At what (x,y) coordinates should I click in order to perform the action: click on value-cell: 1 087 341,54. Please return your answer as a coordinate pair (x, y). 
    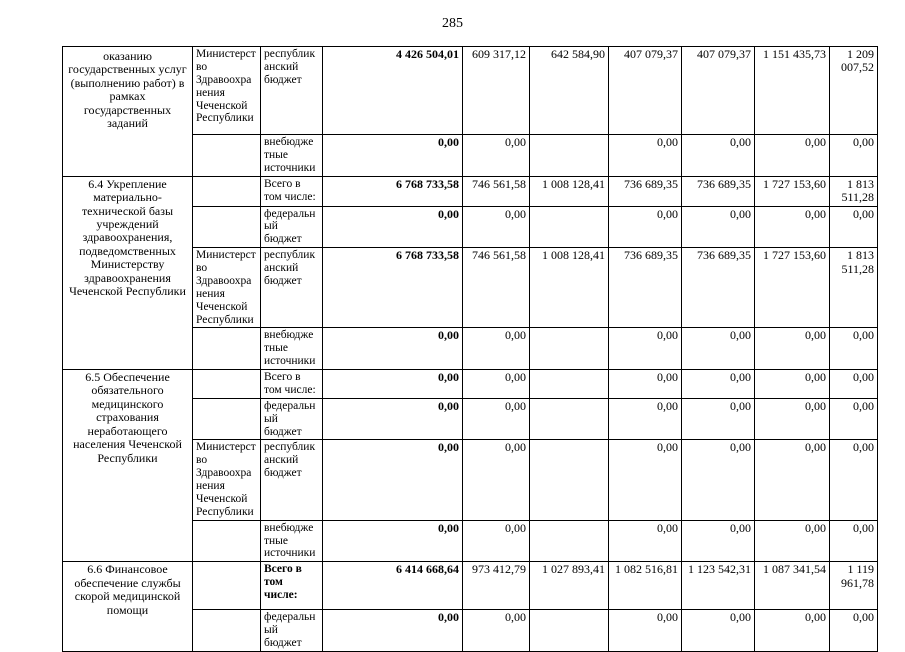
    Looking at the image, I should click on (792, 586).